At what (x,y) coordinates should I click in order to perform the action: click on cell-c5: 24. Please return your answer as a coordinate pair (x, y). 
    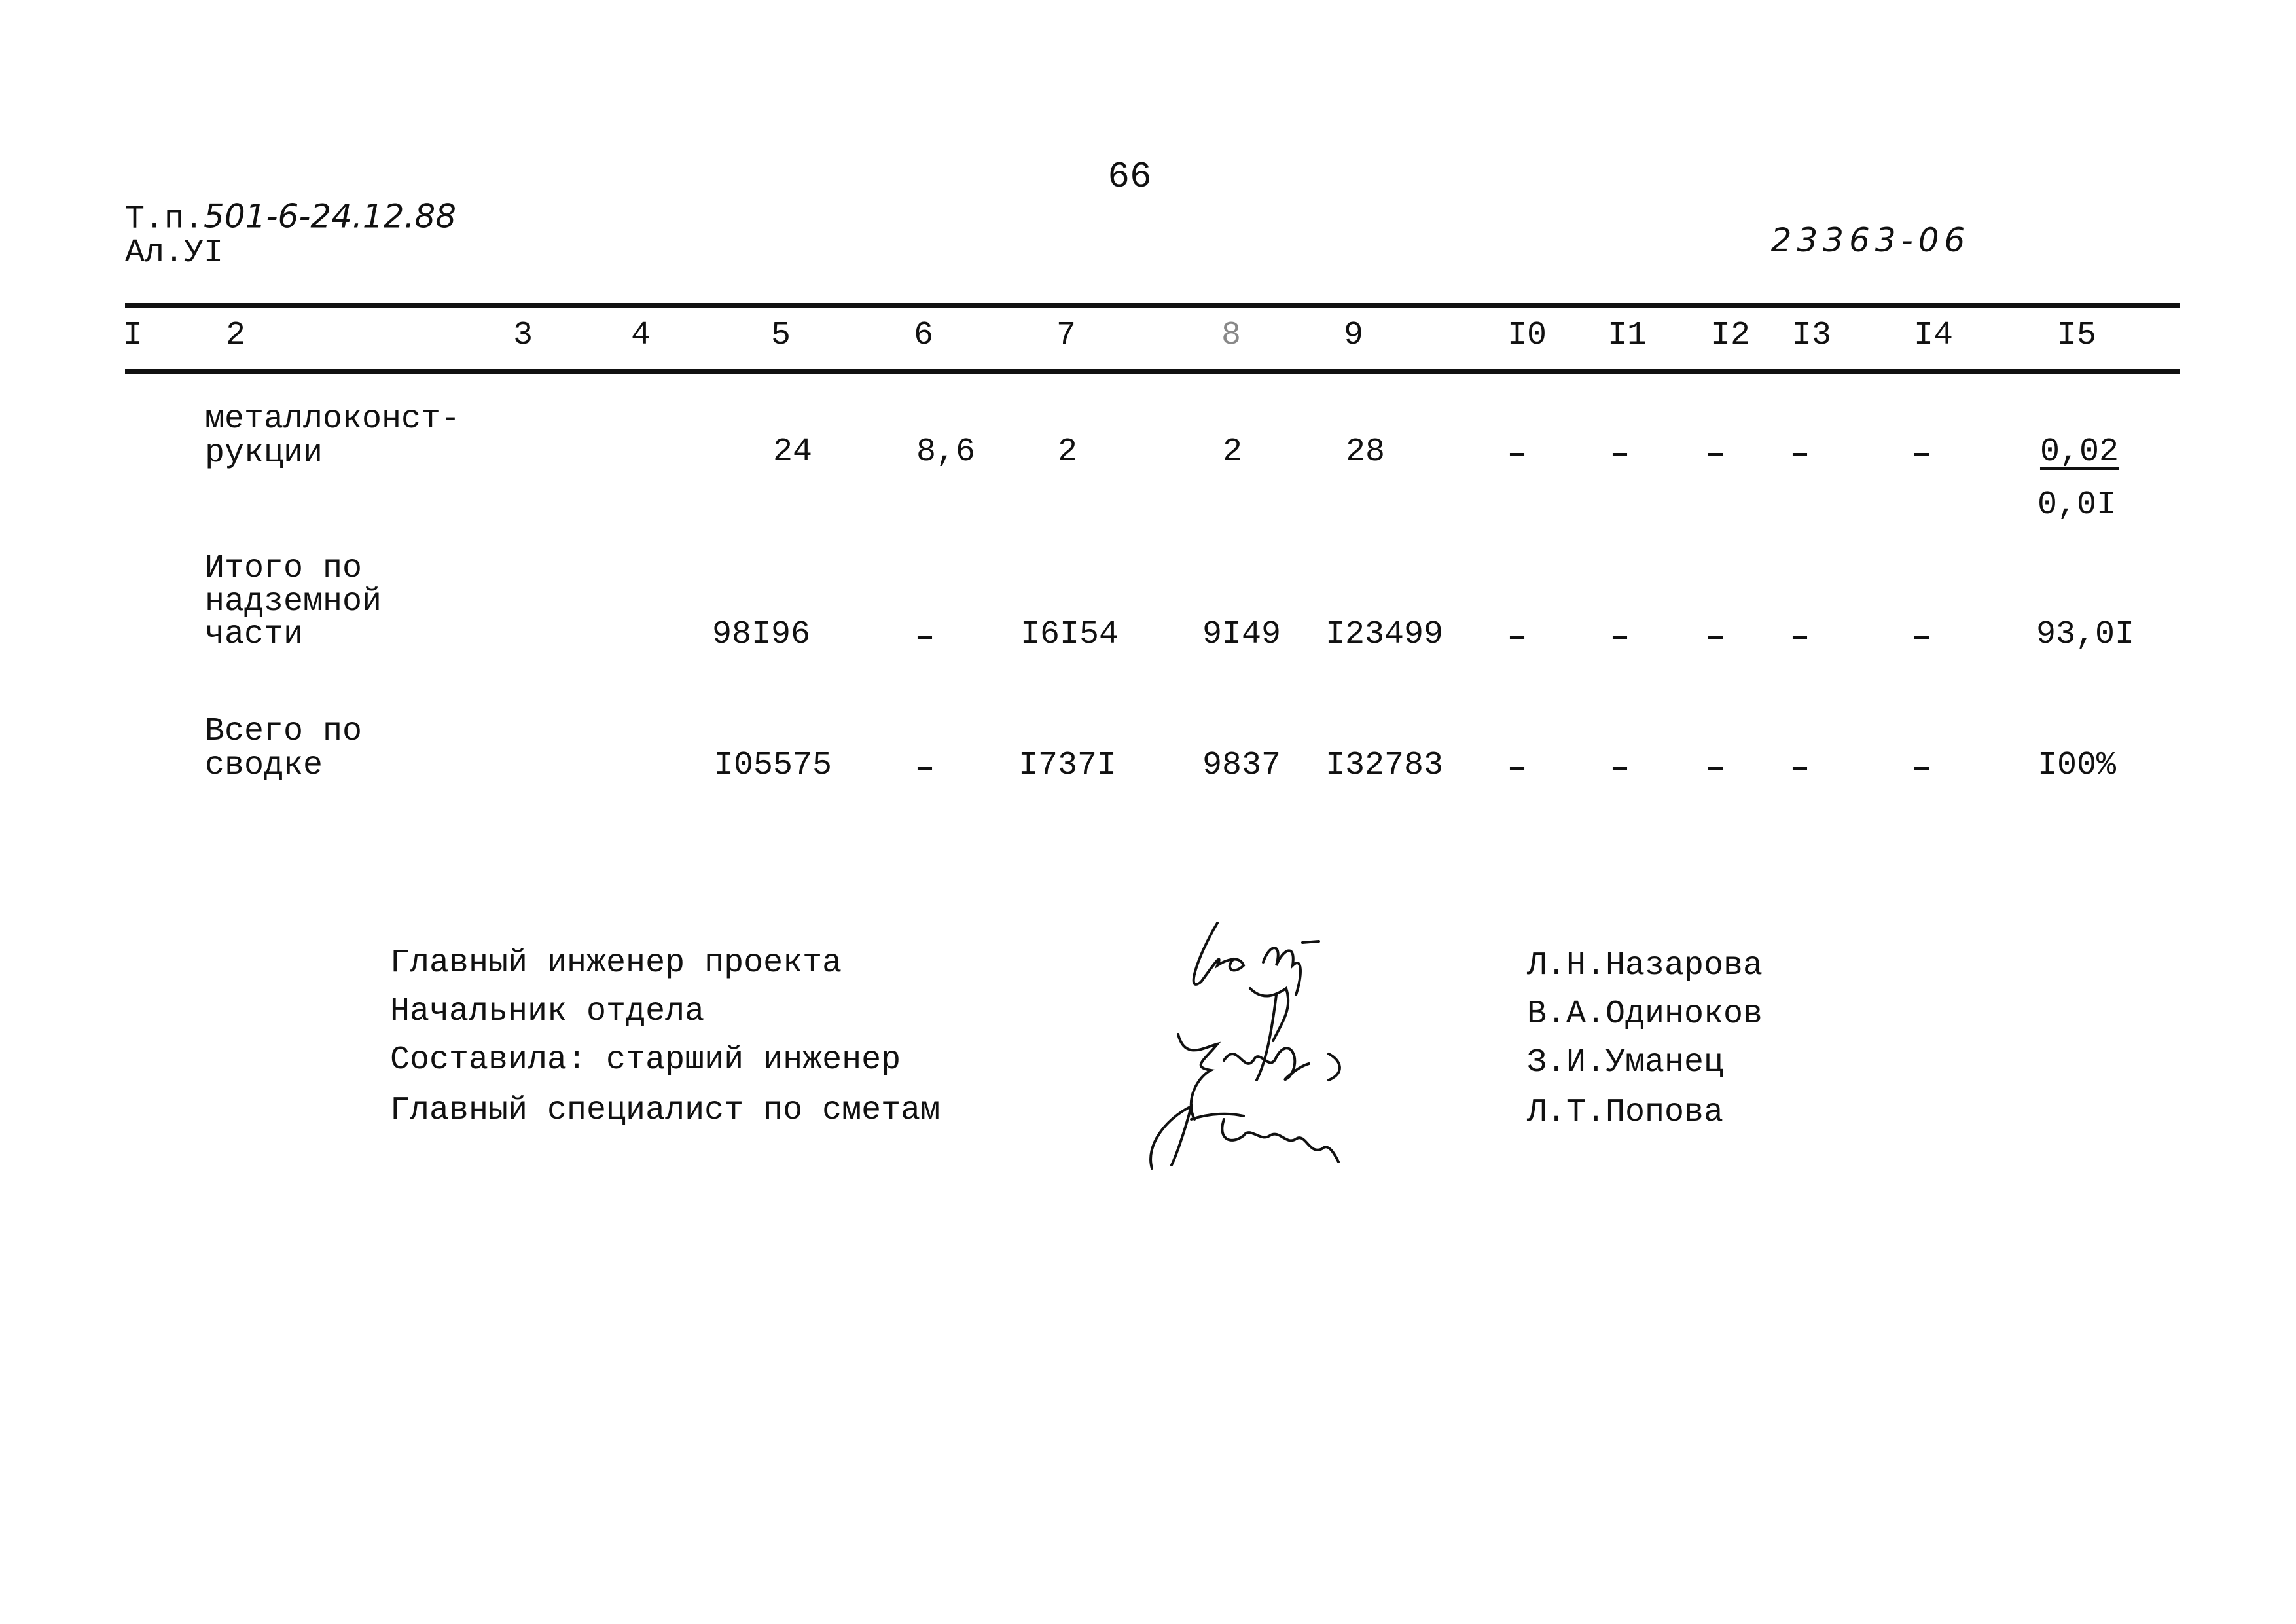
    Looking at the image, I should click on (792, 452).